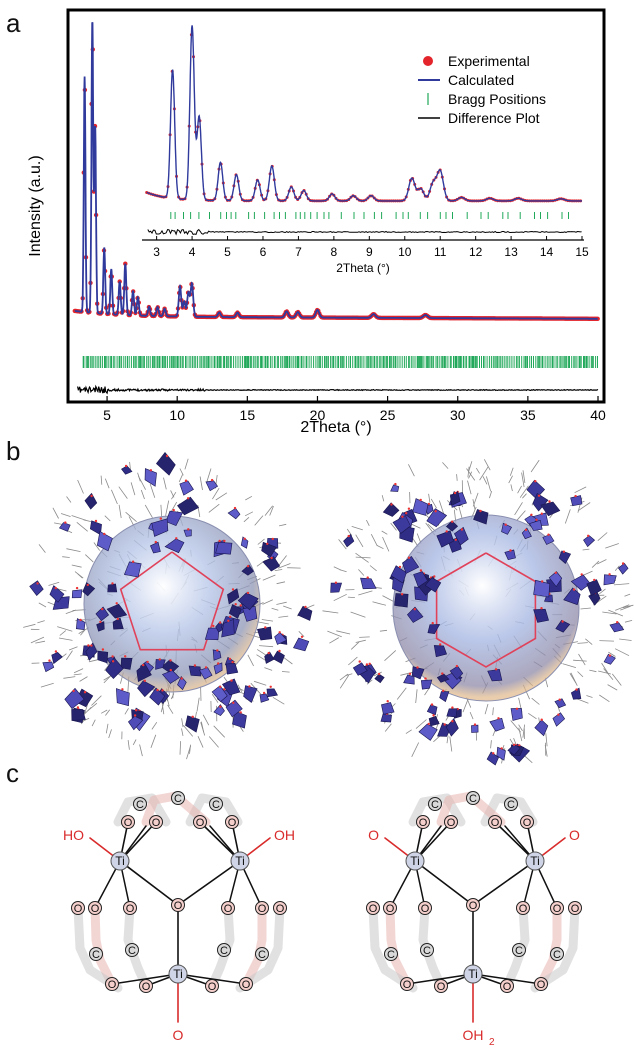 The image size is (634, 1048). I want to click on main-x-axis: 5 10 15 20 25 30 35 40, so click(354, 409).